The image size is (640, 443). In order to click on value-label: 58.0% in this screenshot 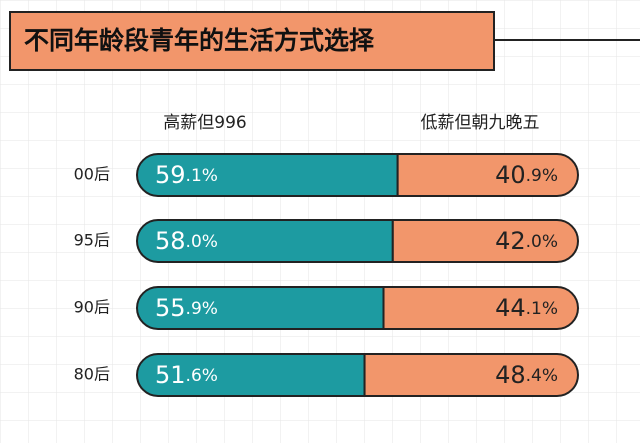, I will do `click(186, 241)`.